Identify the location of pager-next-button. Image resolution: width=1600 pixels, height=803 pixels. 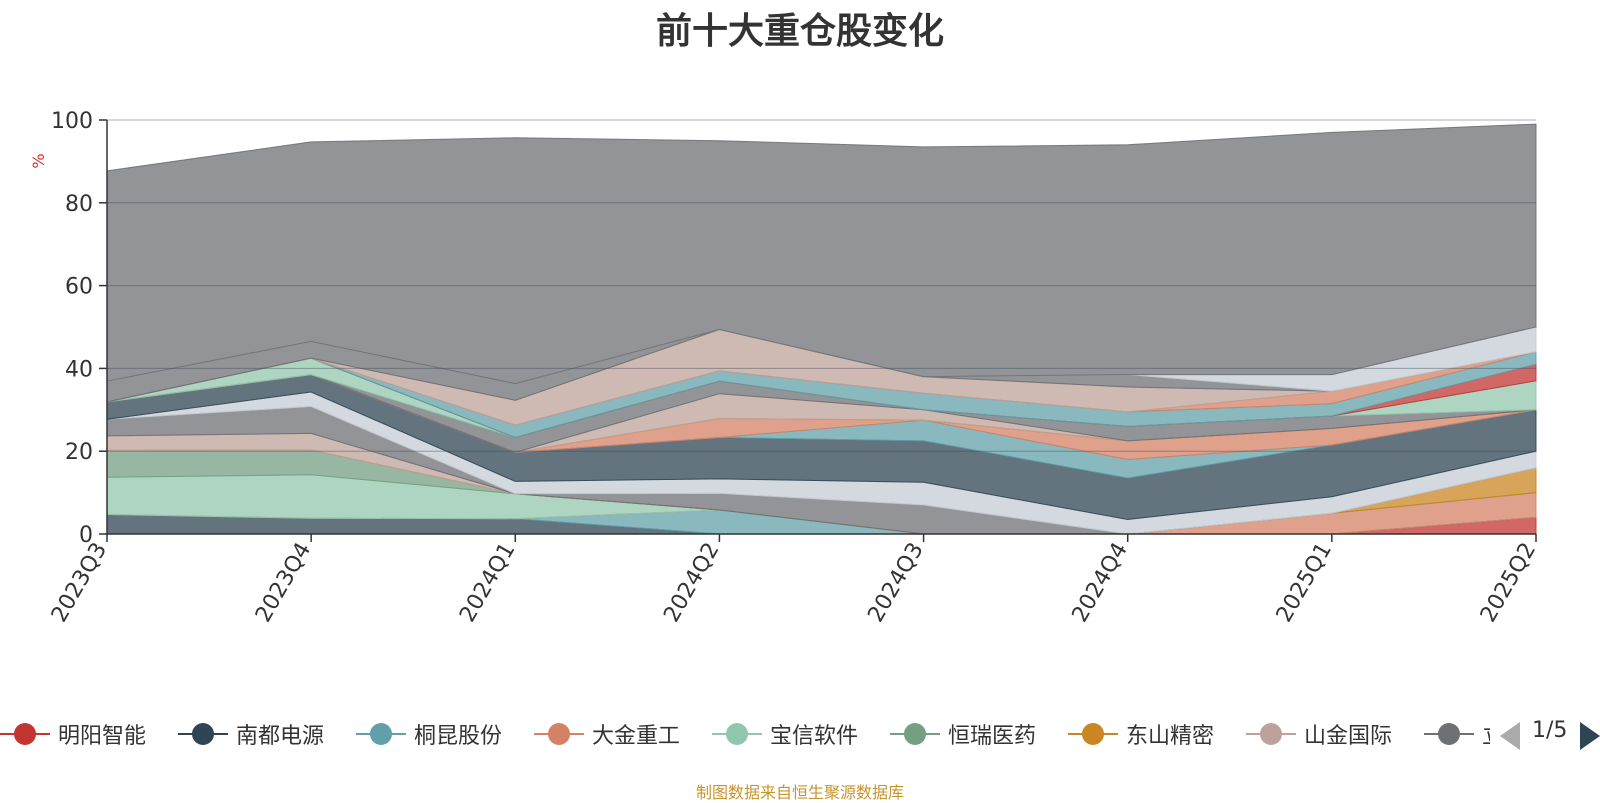
(1590, 736).